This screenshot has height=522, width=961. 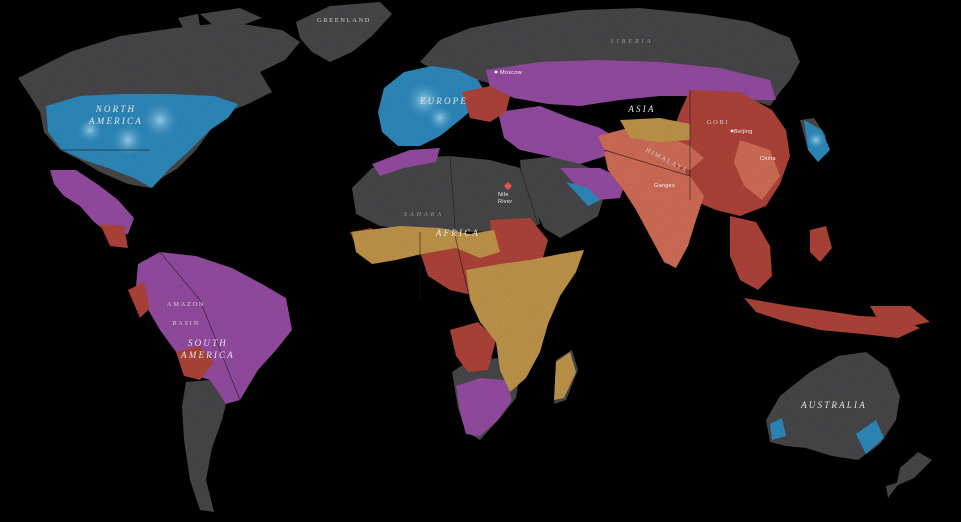 I want to click on beijing-marker, so click(x=732, y=131).